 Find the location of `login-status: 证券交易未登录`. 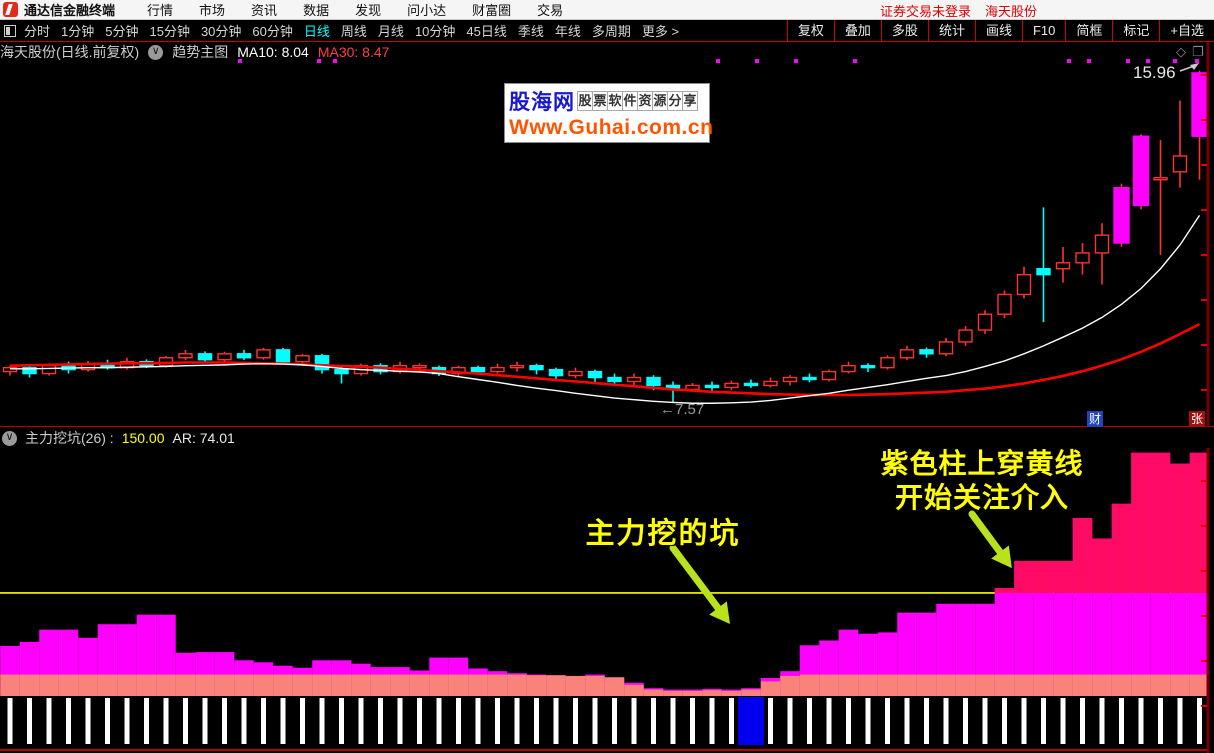

login-status: 证券交易未登录 is located at coordinates (926, 11).